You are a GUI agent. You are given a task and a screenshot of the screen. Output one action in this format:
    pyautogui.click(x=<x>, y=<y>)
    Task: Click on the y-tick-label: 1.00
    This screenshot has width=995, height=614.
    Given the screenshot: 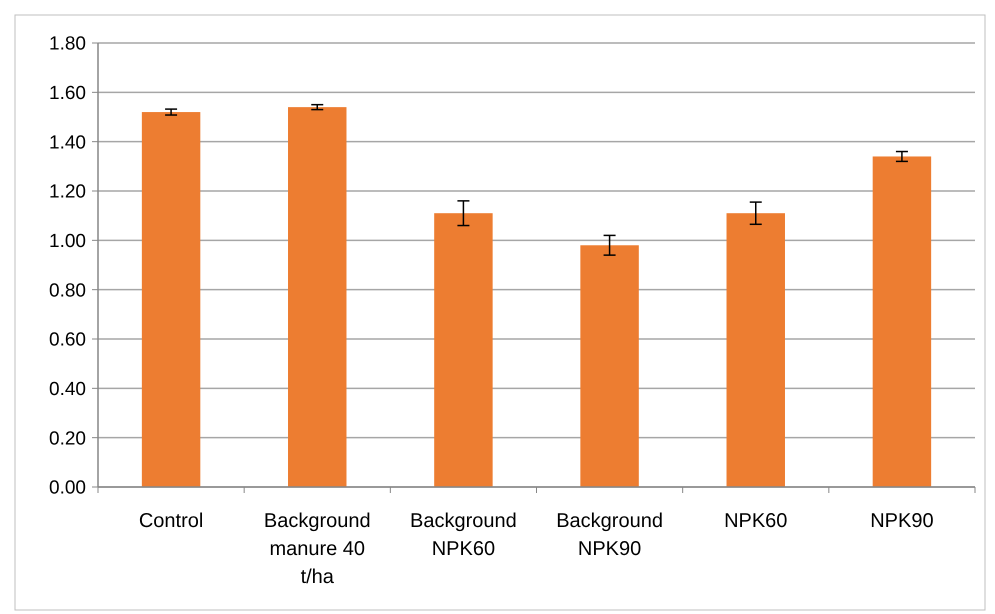 What is the action you would take?
    pyautogui.click(x=67, y=241)
    